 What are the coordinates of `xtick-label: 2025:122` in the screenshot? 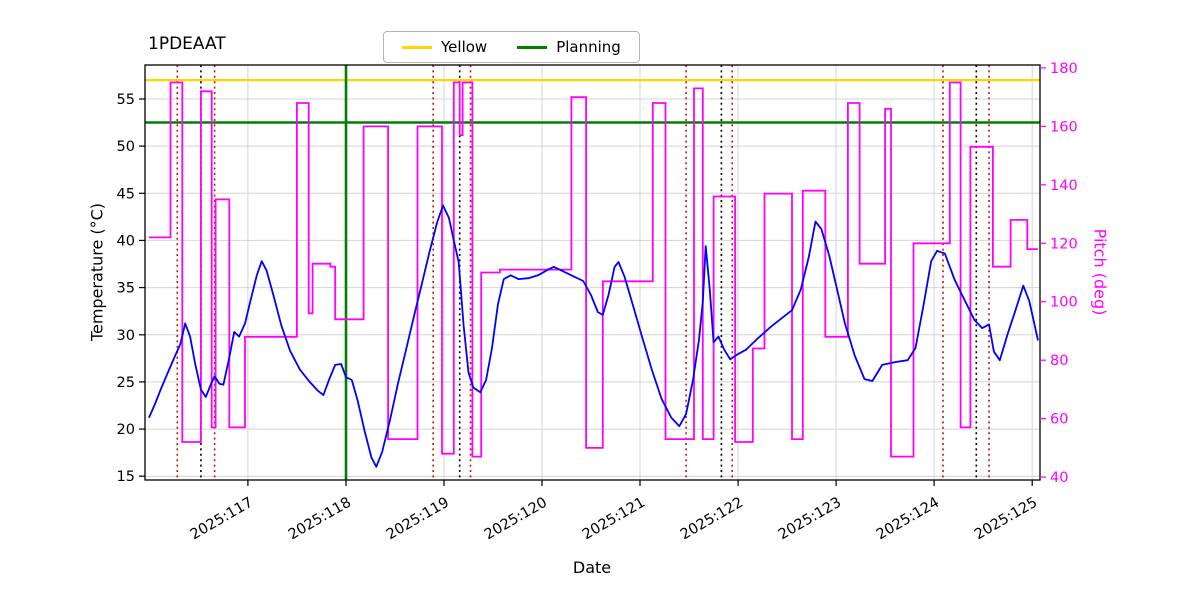 It's located at (712, 519).